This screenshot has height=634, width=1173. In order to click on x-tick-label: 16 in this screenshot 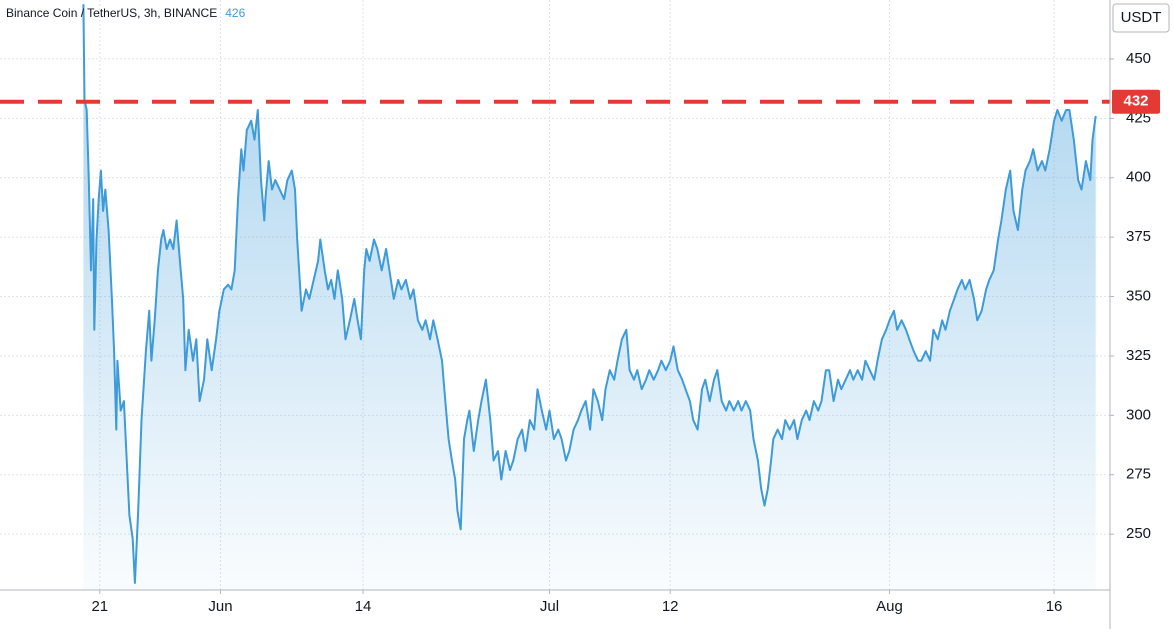, I will do `click(1054, 606)`.